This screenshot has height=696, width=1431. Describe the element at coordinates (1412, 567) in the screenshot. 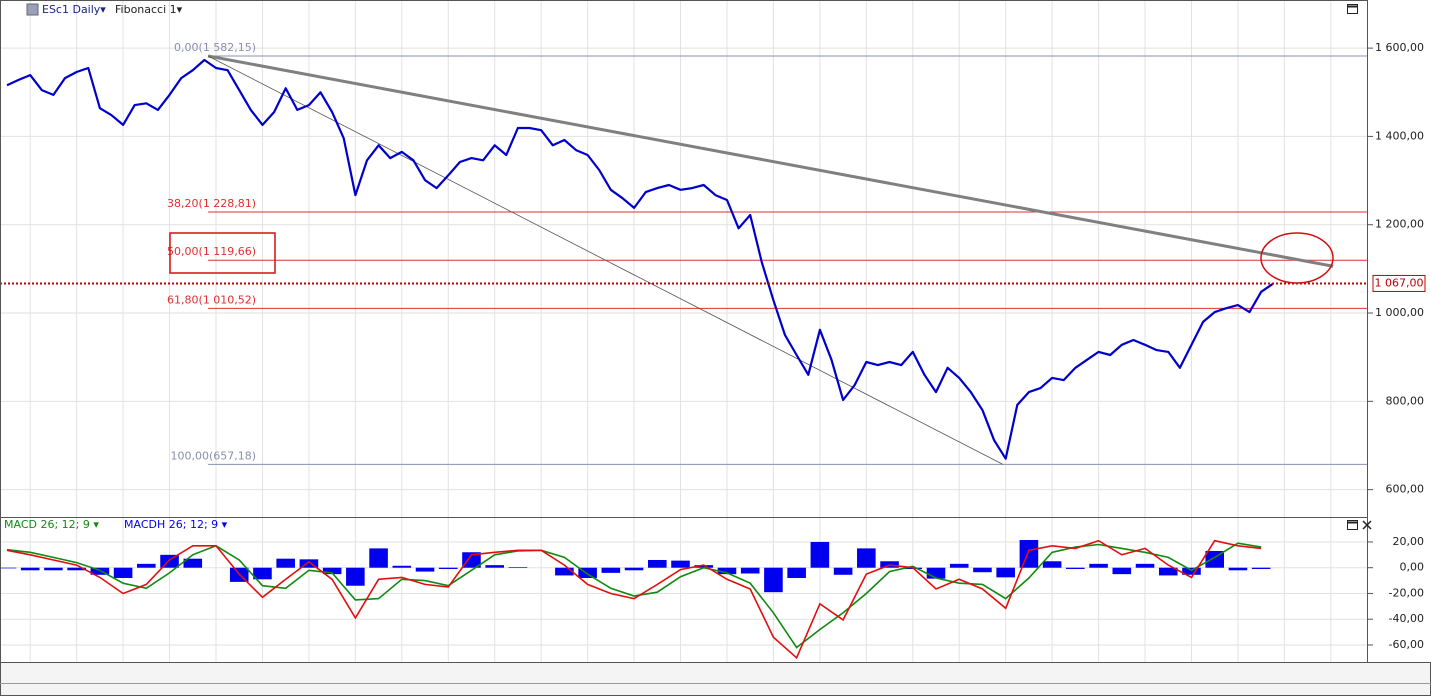

I see `y-tick-label: 0,00` at that location.